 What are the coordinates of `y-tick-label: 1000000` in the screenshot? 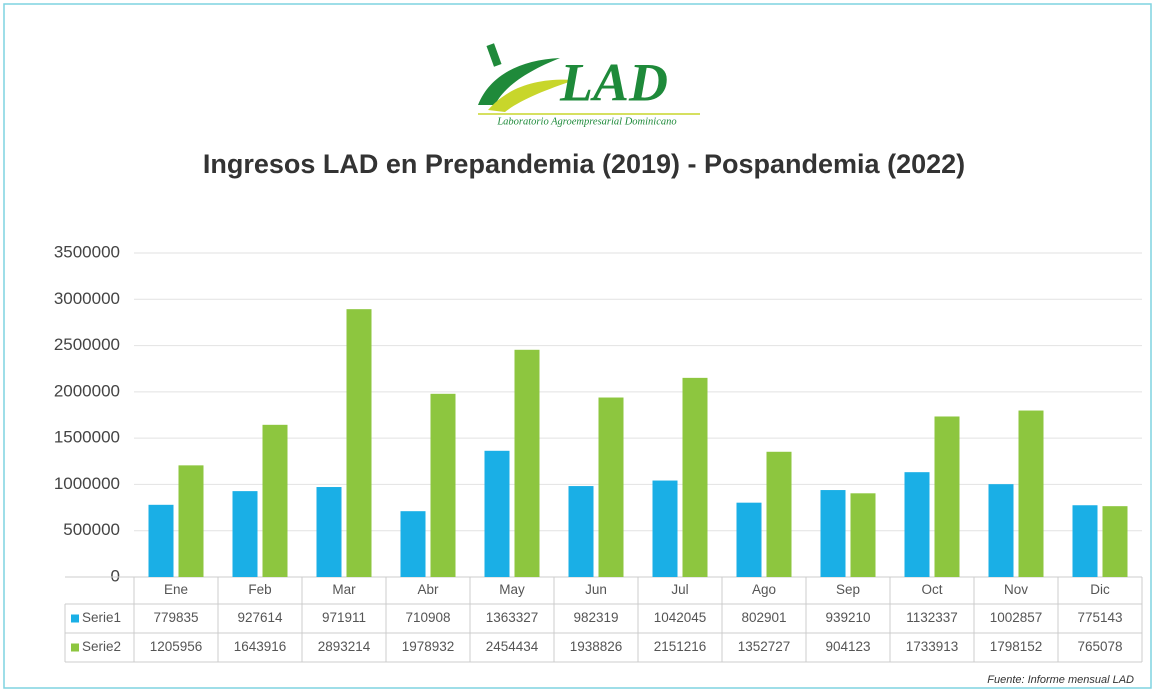 It's located at (87, 483).